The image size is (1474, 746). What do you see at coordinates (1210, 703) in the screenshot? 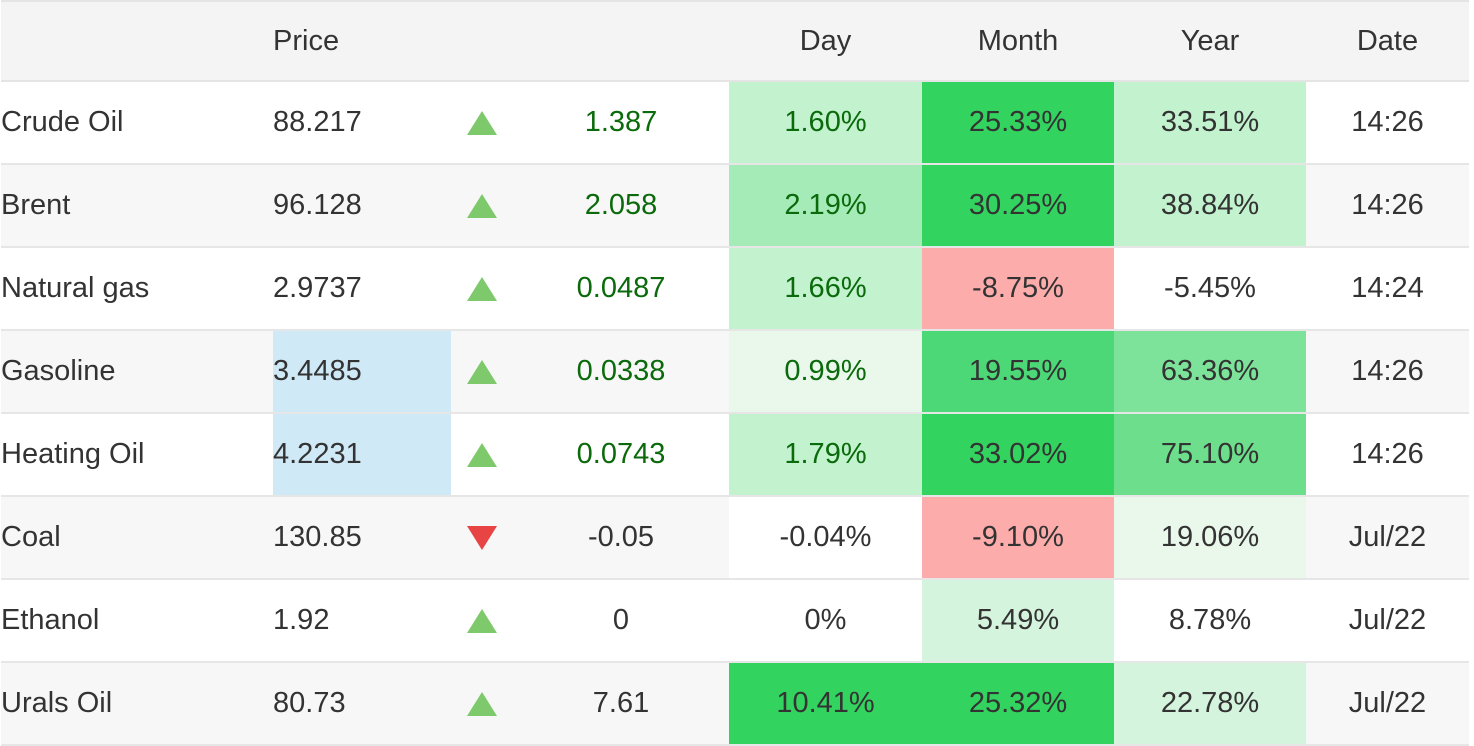
I see `year-change-cell: 22.78%` at bounding box center [1210, 703].